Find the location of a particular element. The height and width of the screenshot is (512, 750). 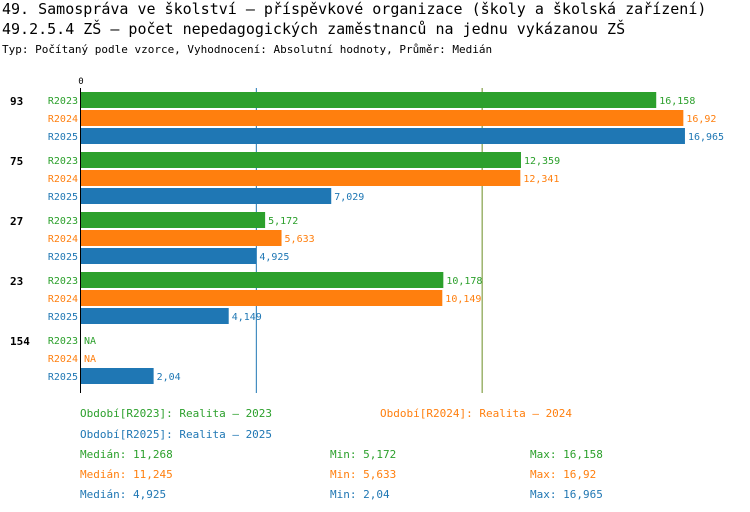

data-label-93-R2023: 16,158 is located at coordinates (677, 101).